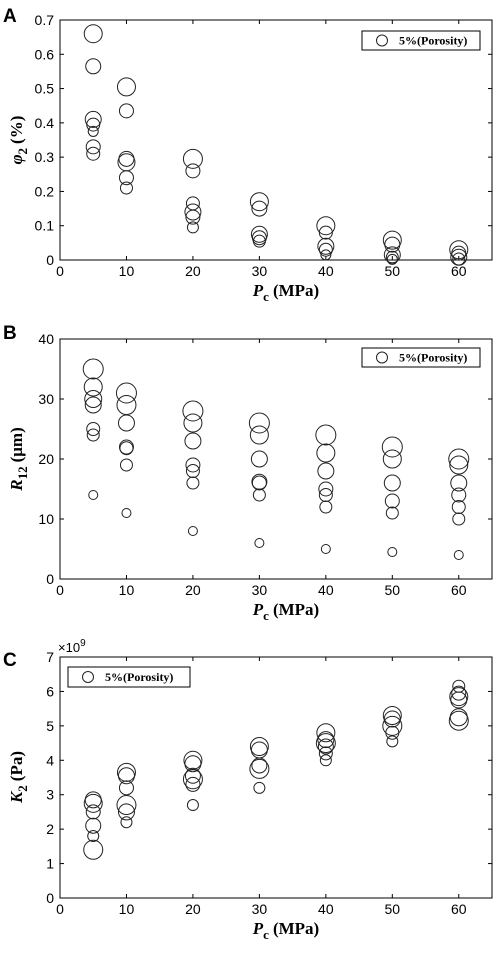  I want to click on y-tick-label: 0.5, so click(45, 89).